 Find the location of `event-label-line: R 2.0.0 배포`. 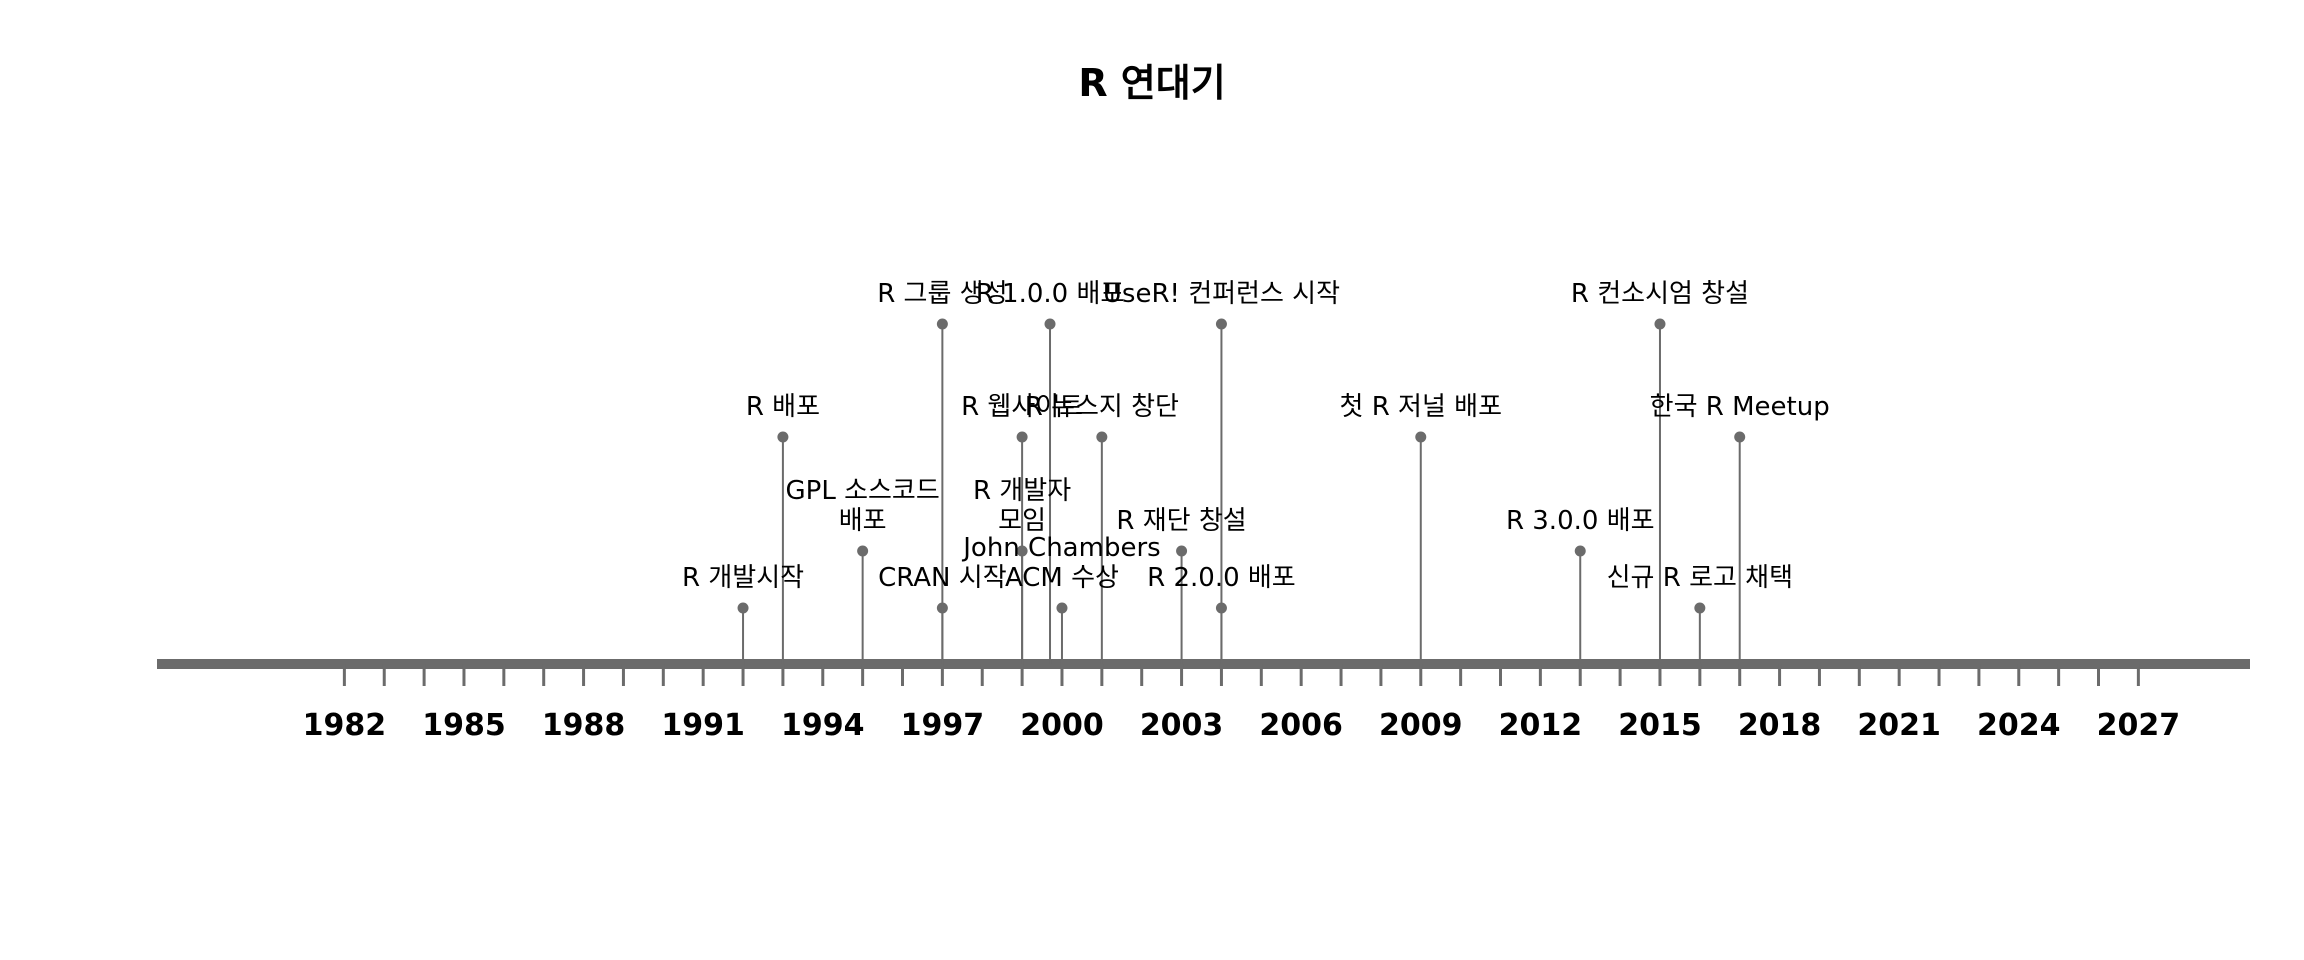

event-label-line: R 2.0.0 배포 is located at coordinates (1221, 578).